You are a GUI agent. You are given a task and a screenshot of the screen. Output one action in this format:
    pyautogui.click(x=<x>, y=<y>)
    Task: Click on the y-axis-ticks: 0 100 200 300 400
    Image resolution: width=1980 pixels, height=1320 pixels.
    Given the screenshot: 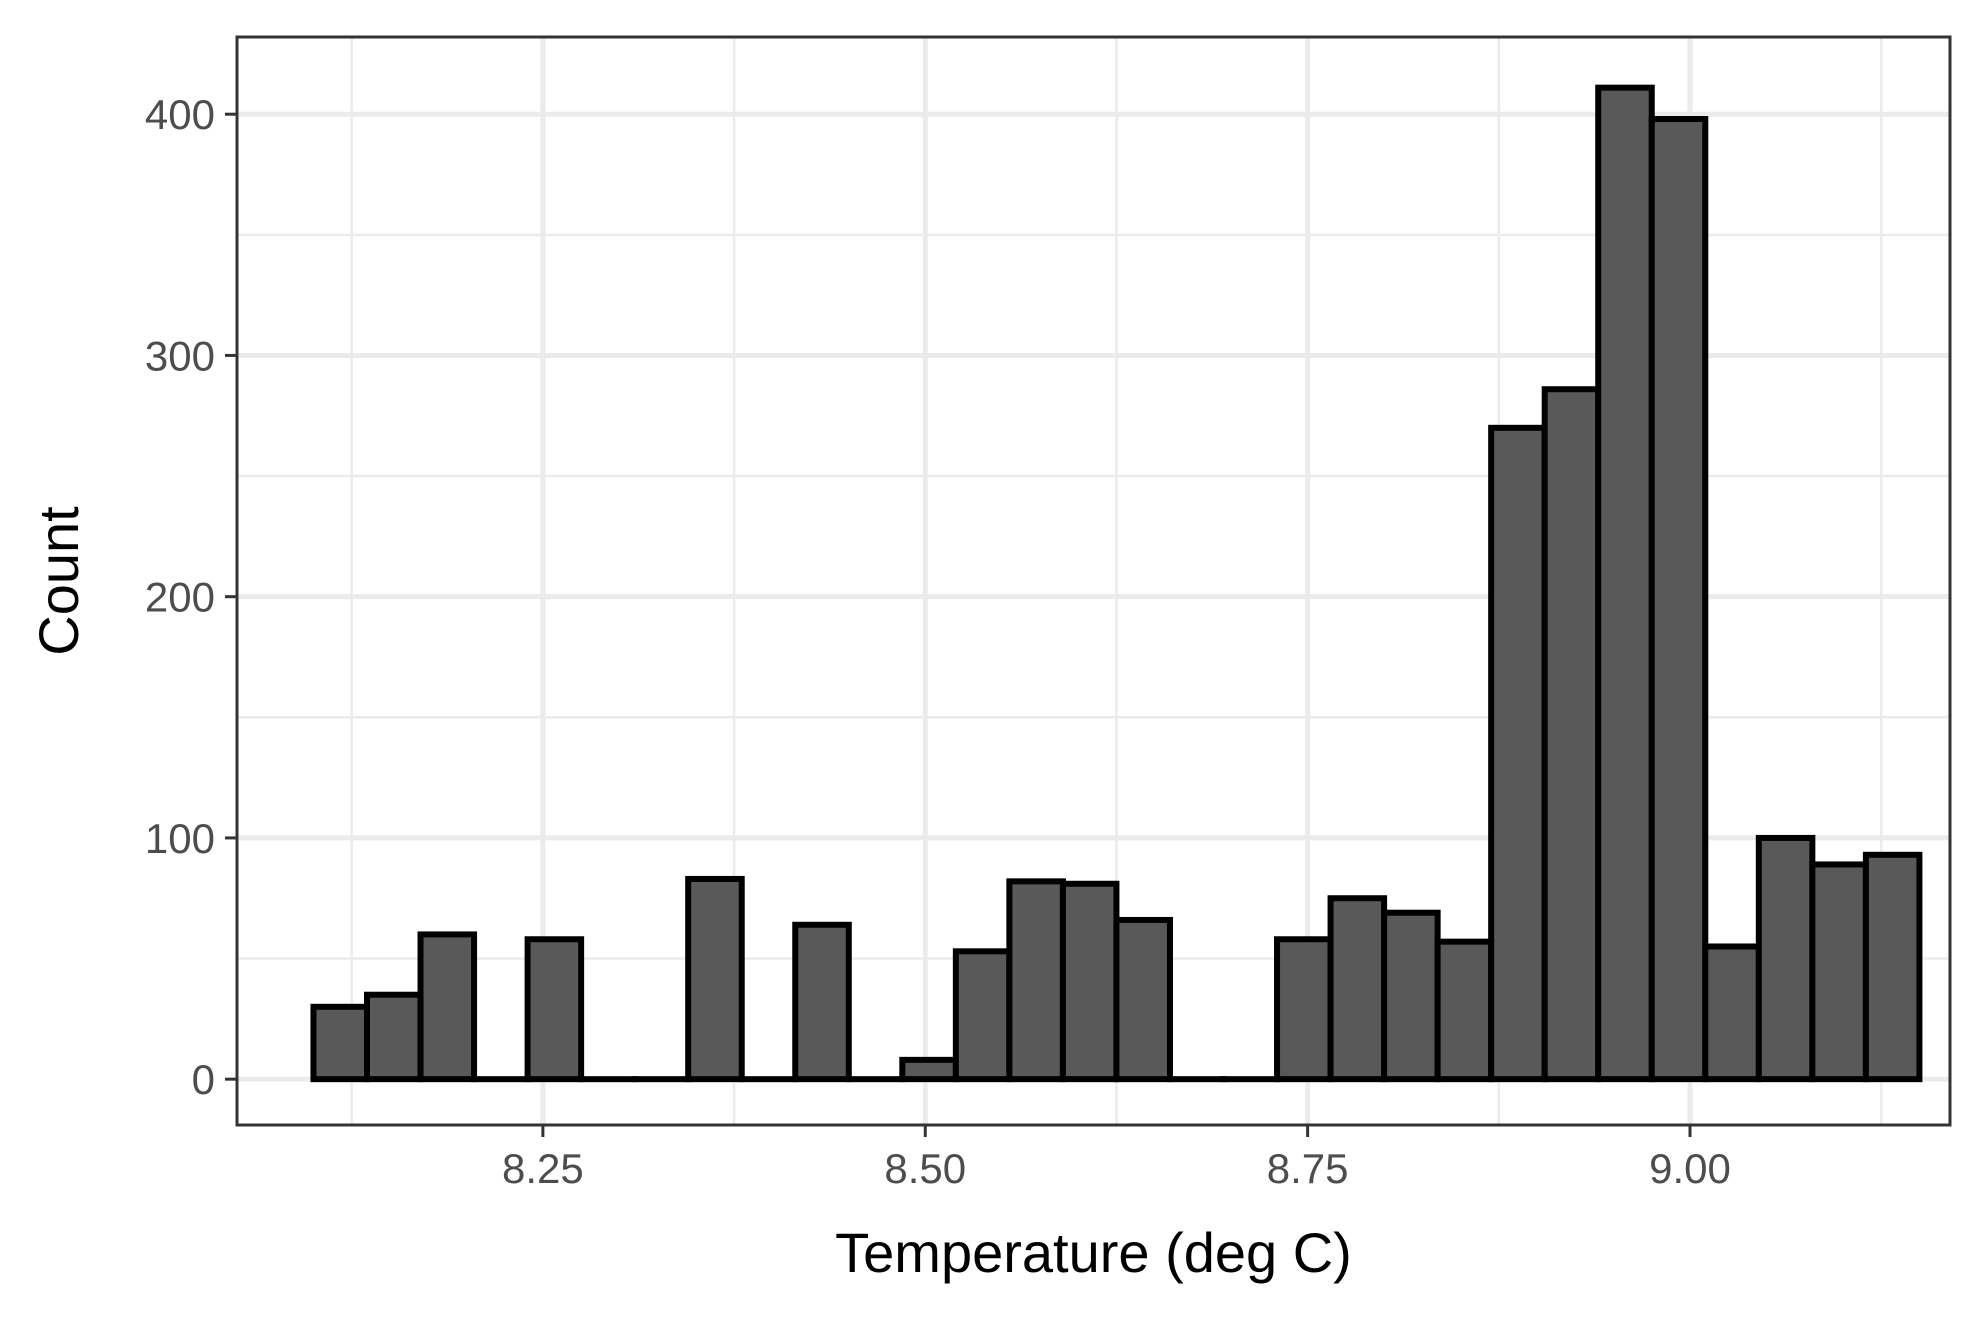 What is the action you would take?
    pyautogui.click(x=191, y=597)
    